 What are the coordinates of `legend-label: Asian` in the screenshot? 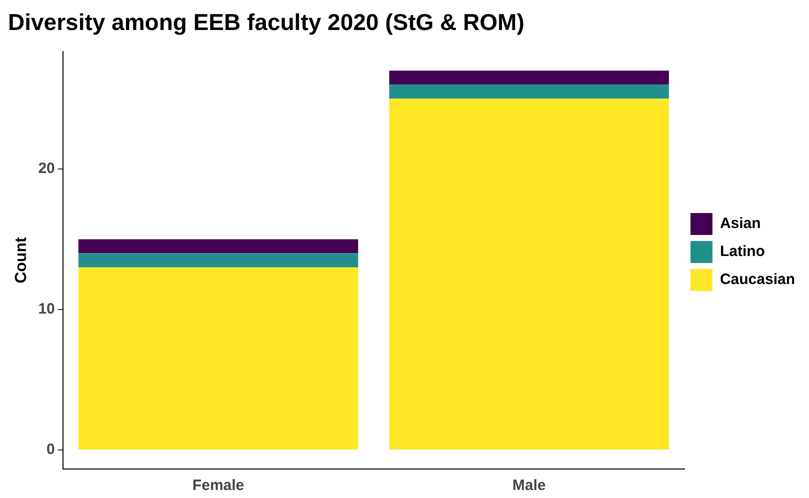 It's located at (740, 223).